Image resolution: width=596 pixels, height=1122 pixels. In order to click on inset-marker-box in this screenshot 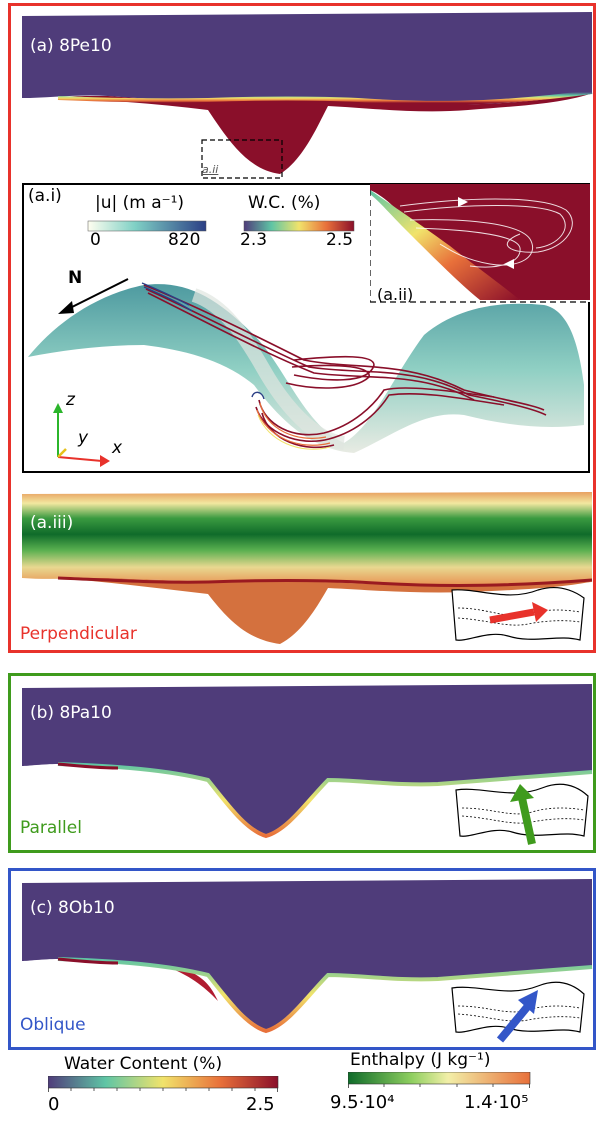, I will do `click(242, 159)`.